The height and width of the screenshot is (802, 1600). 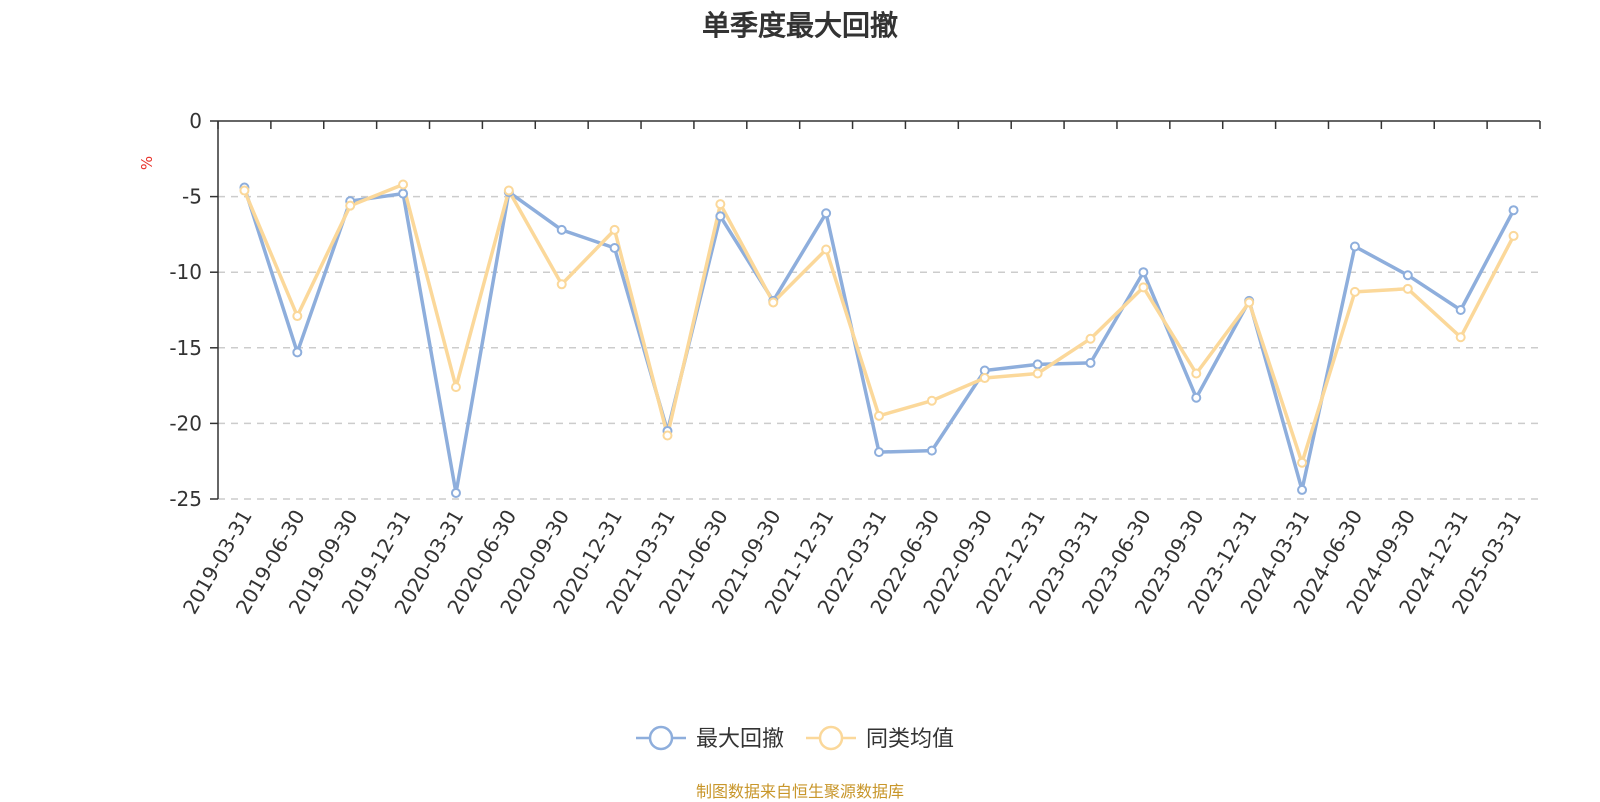 I want to click on legend-label: 同类均值, so click(x=910, y=739).